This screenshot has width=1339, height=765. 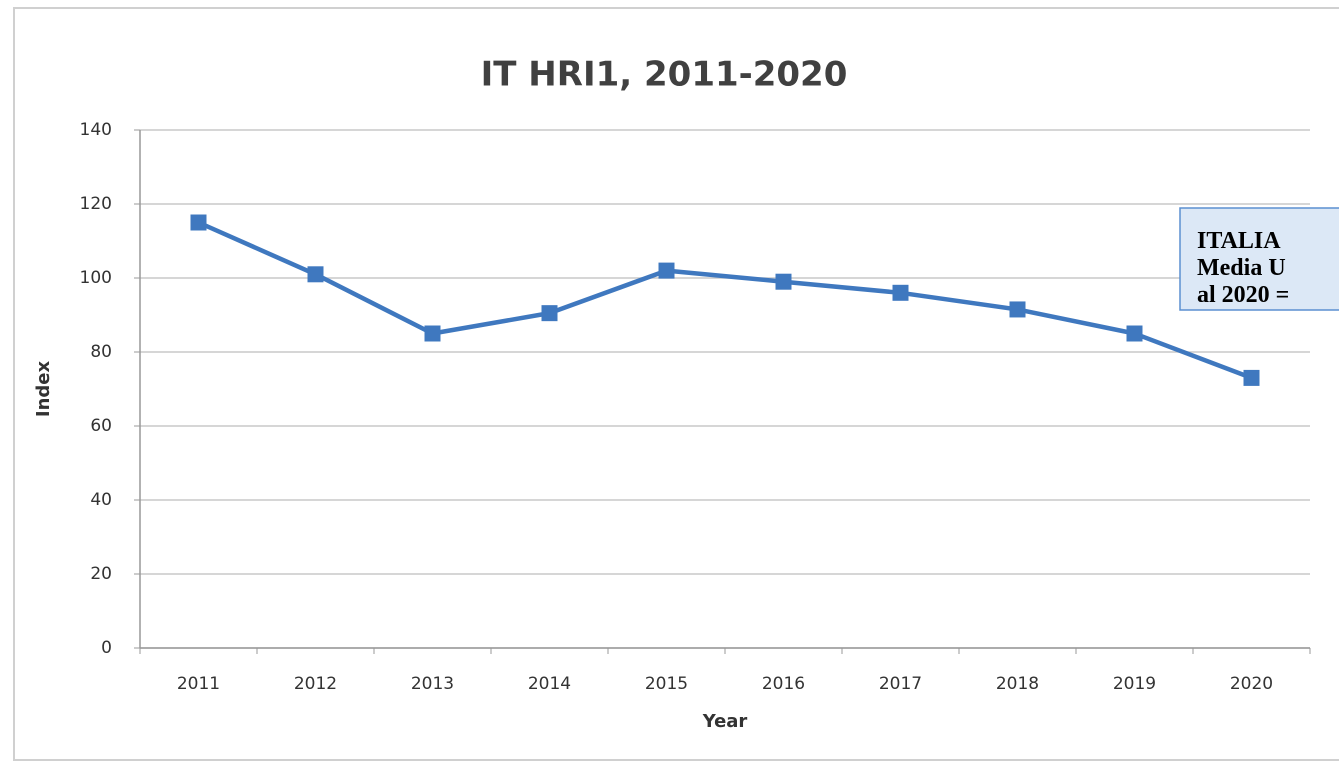 I want to click on chart-title: IT HRI1, 2011-2020, so click(x=664, y=75).